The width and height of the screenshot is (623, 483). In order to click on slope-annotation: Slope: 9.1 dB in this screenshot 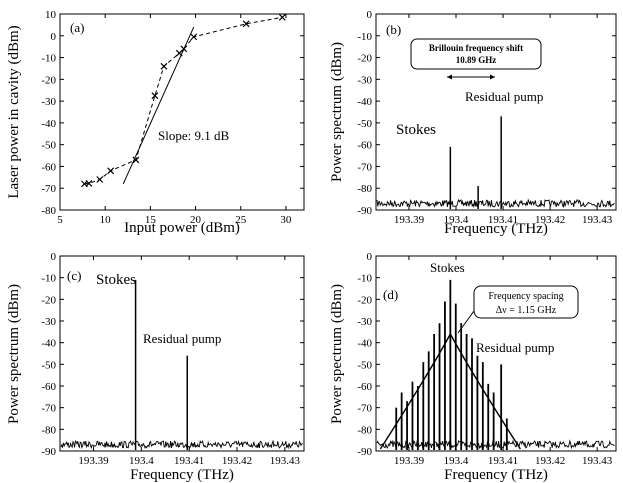, I will do `click(193, 135)`.